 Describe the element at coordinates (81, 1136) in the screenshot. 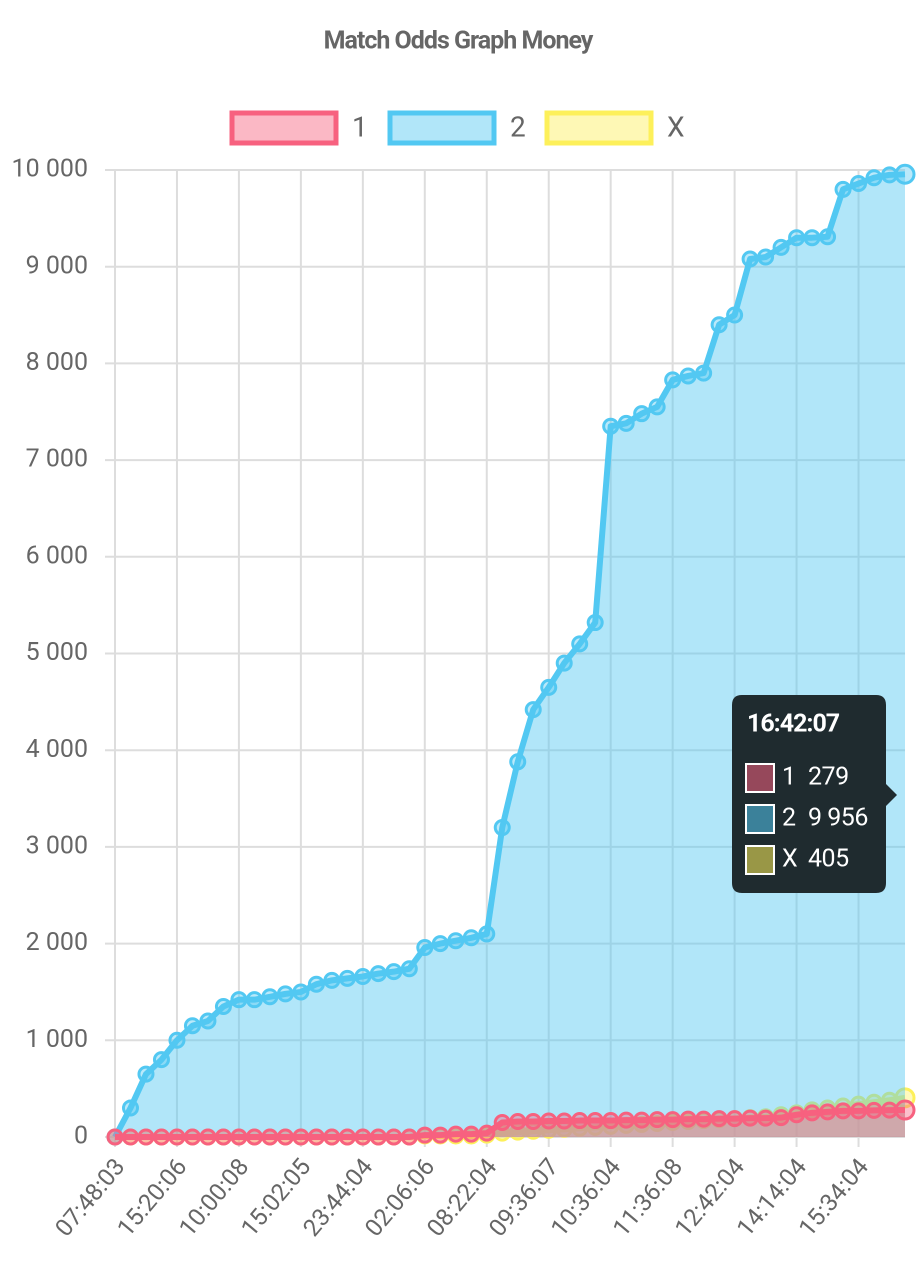

I see `y-tick-label: 0` at that location.